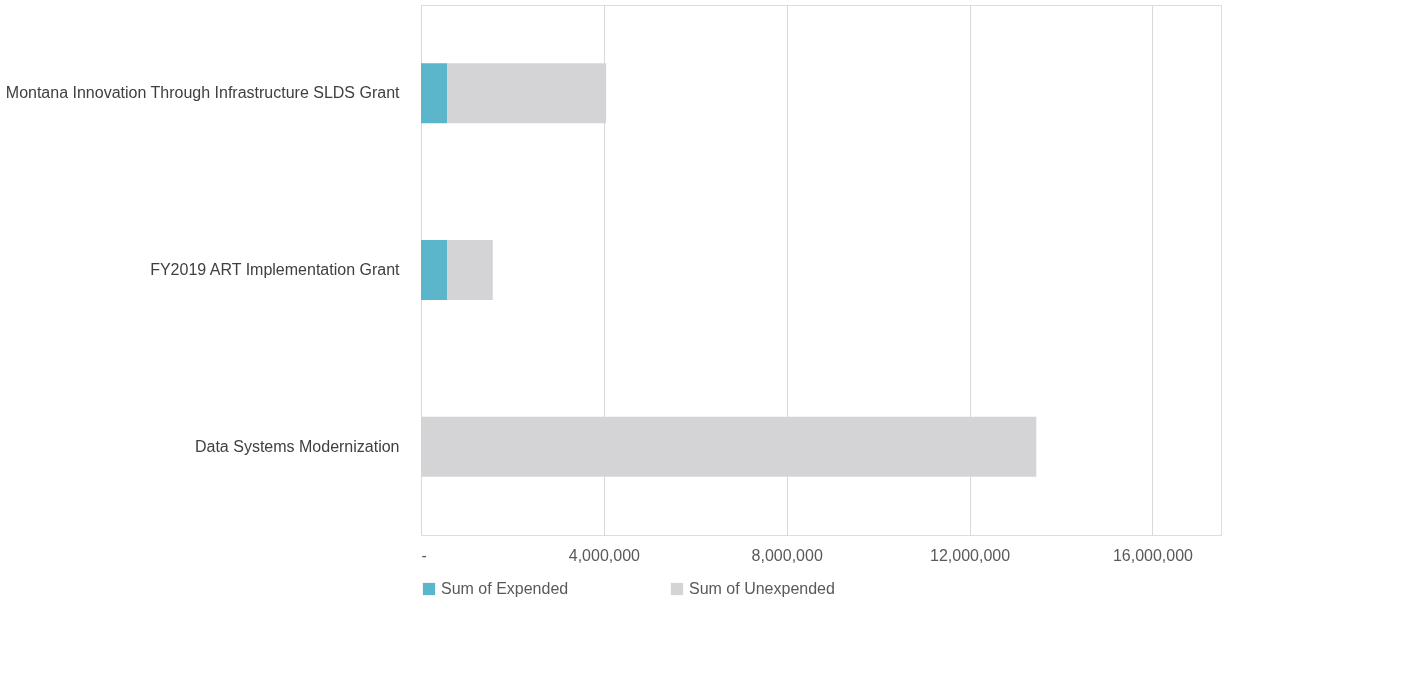  Describe the element at coordinates (970, 555) in the screenshot. I see `x-tick-label: 12,000,000` at that location.